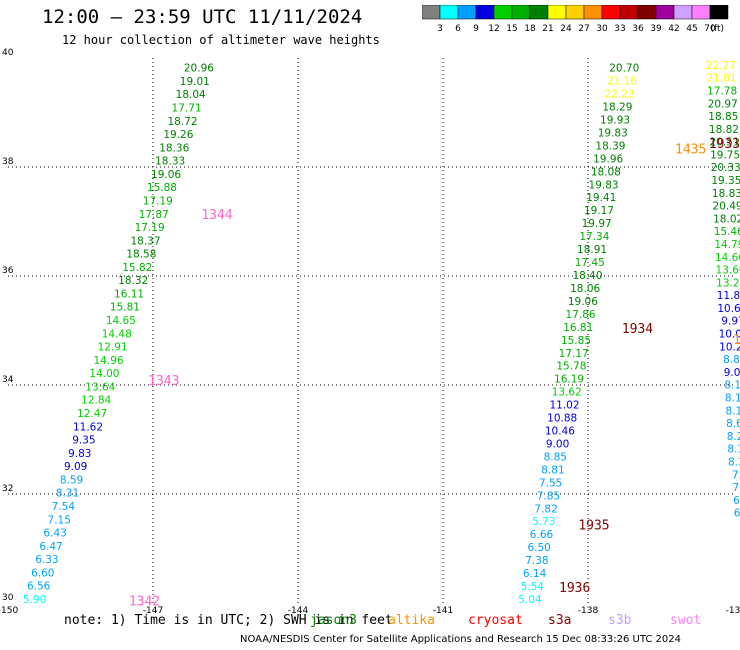  Describe the element at coordinates (722, 91) in the screenshot. I see `track-c-value: 17.78` at that location.